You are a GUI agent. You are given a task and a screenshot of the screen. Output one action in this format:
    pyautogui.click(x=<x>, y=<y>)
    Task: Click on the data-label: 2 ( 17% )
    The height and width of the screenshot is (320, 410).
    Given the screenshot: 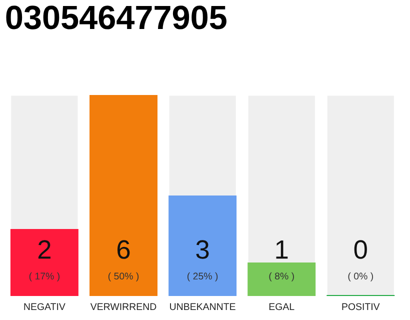 What is the action you would take?
    pyautogui.click(x=44, y=261)
    